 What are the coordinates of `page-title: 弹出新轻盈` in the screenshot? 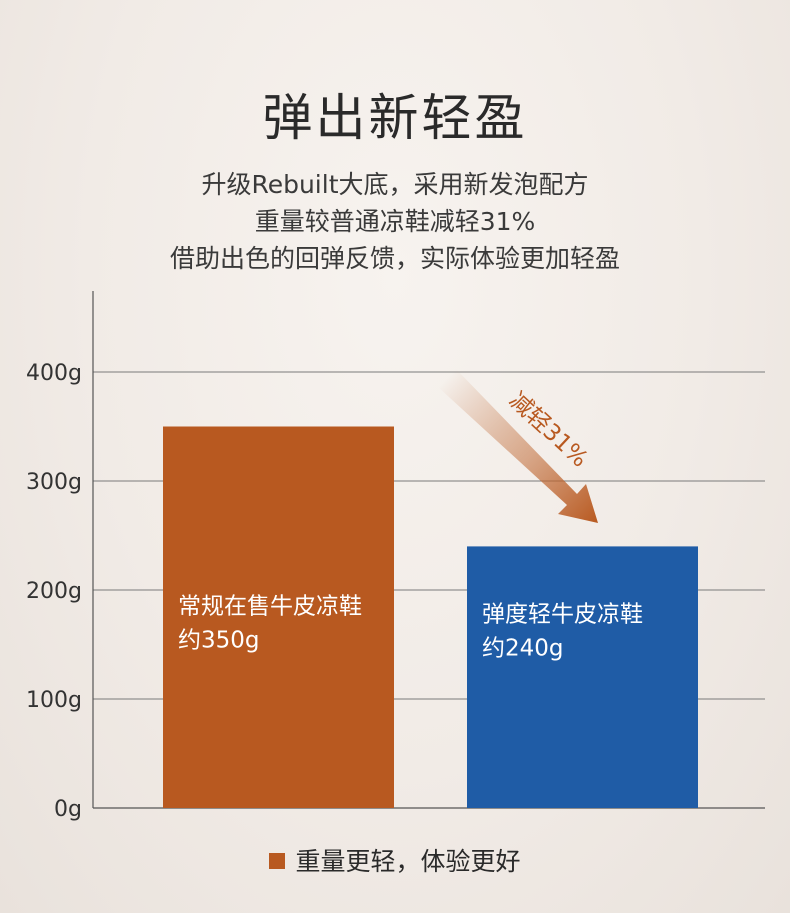 It's located at (395, 118).